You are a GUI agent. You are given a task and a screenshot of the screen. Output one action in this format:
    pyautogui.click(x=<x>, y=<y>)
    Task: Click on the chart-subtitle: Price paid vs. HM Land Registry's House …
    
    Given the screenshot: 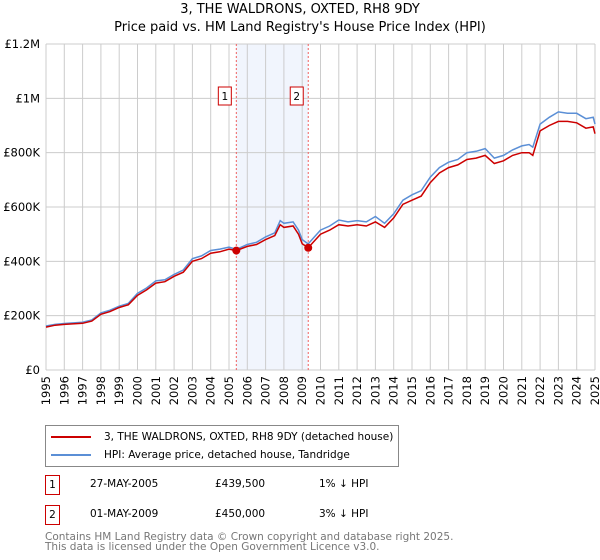 What is the action you would take?
    pyautogui.click(x=300, y=27)
    